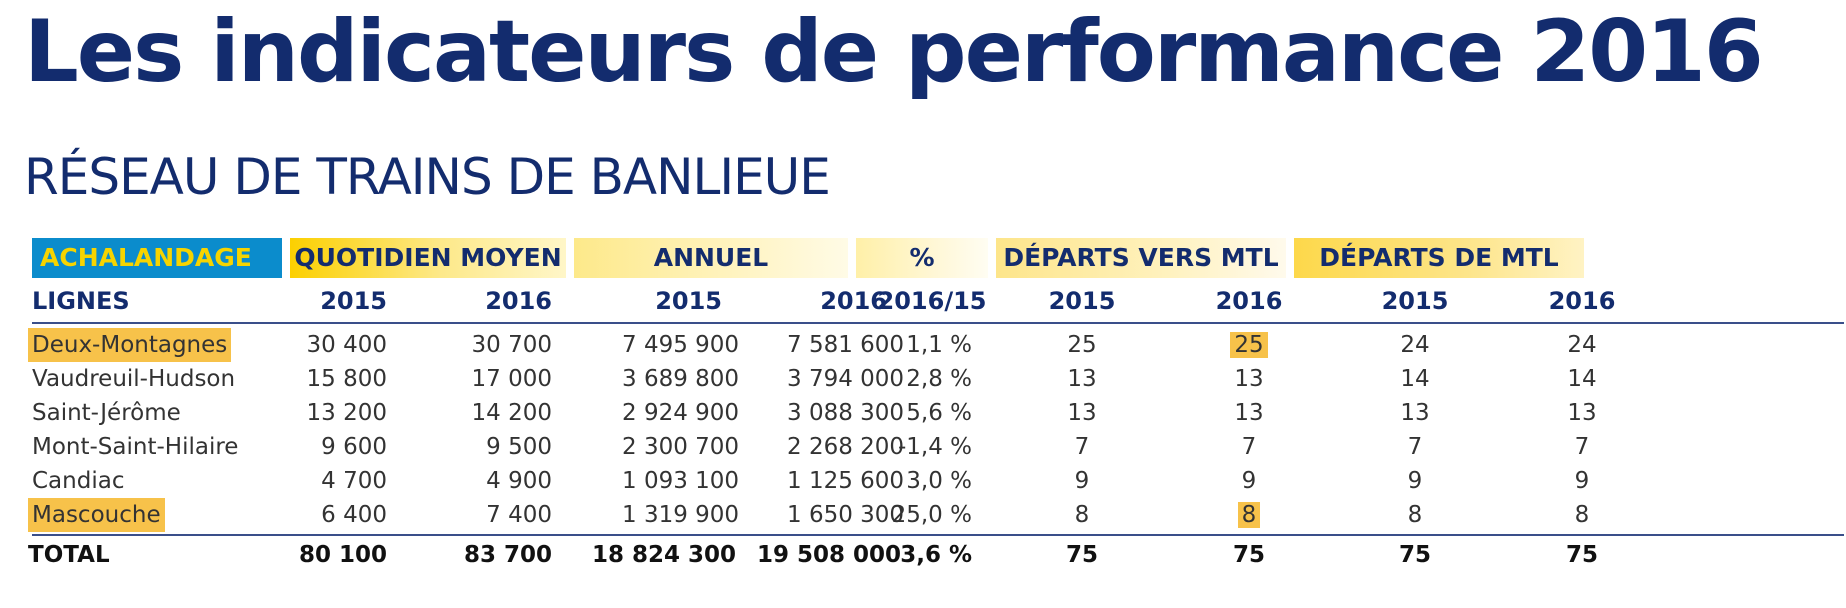 The height and width of the screenshot is (608, 1846). I want to click on total-pct: 3,6 %, so click(936, 555).